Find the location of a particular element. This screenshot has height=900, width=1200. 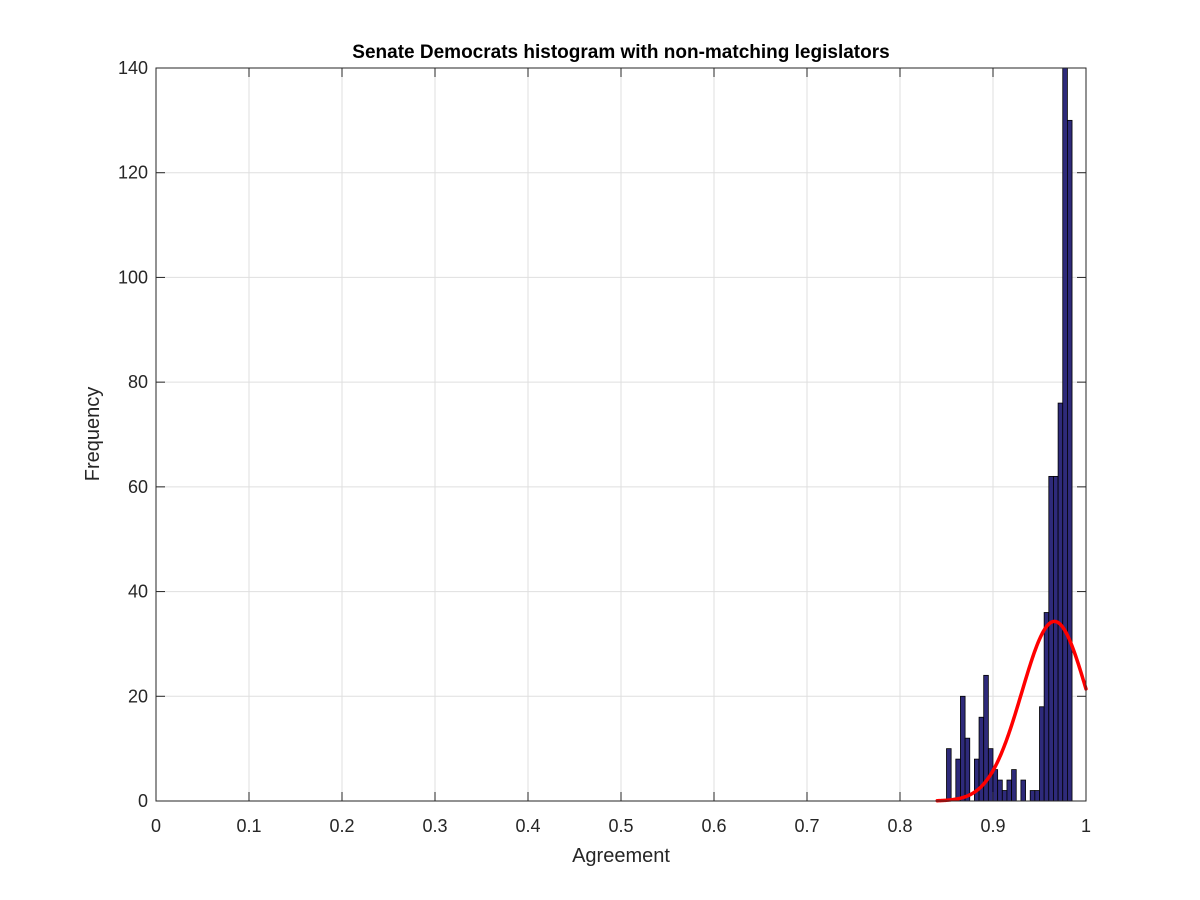

x-tick-label: 0.2 is located at coordinates (341, 826).